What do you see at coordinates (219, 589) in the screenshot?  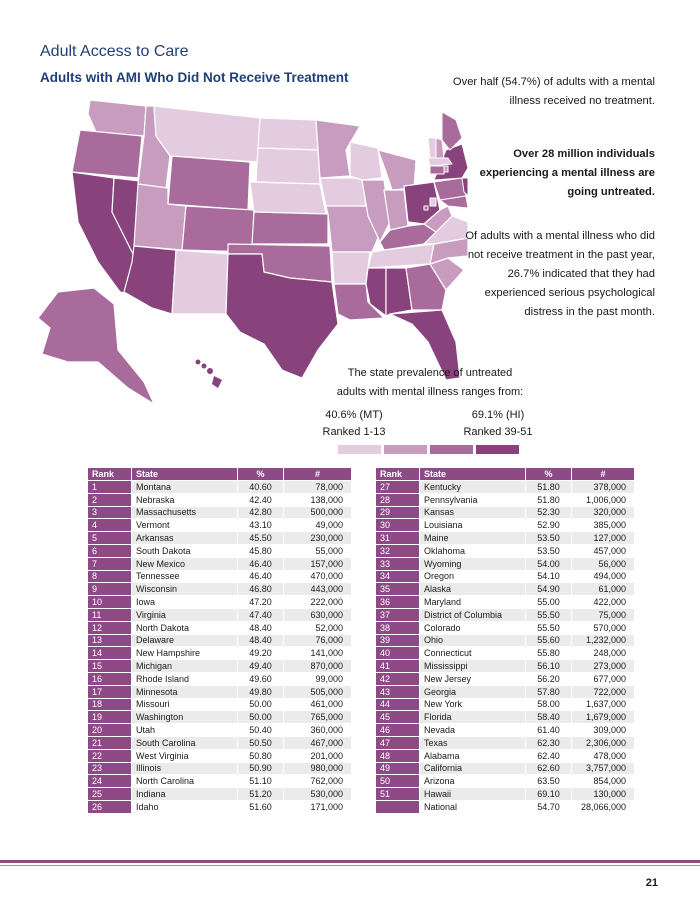 I see `table-row: 9 Wisconsin 46.80 443,000` at bounding box center [219, 589].